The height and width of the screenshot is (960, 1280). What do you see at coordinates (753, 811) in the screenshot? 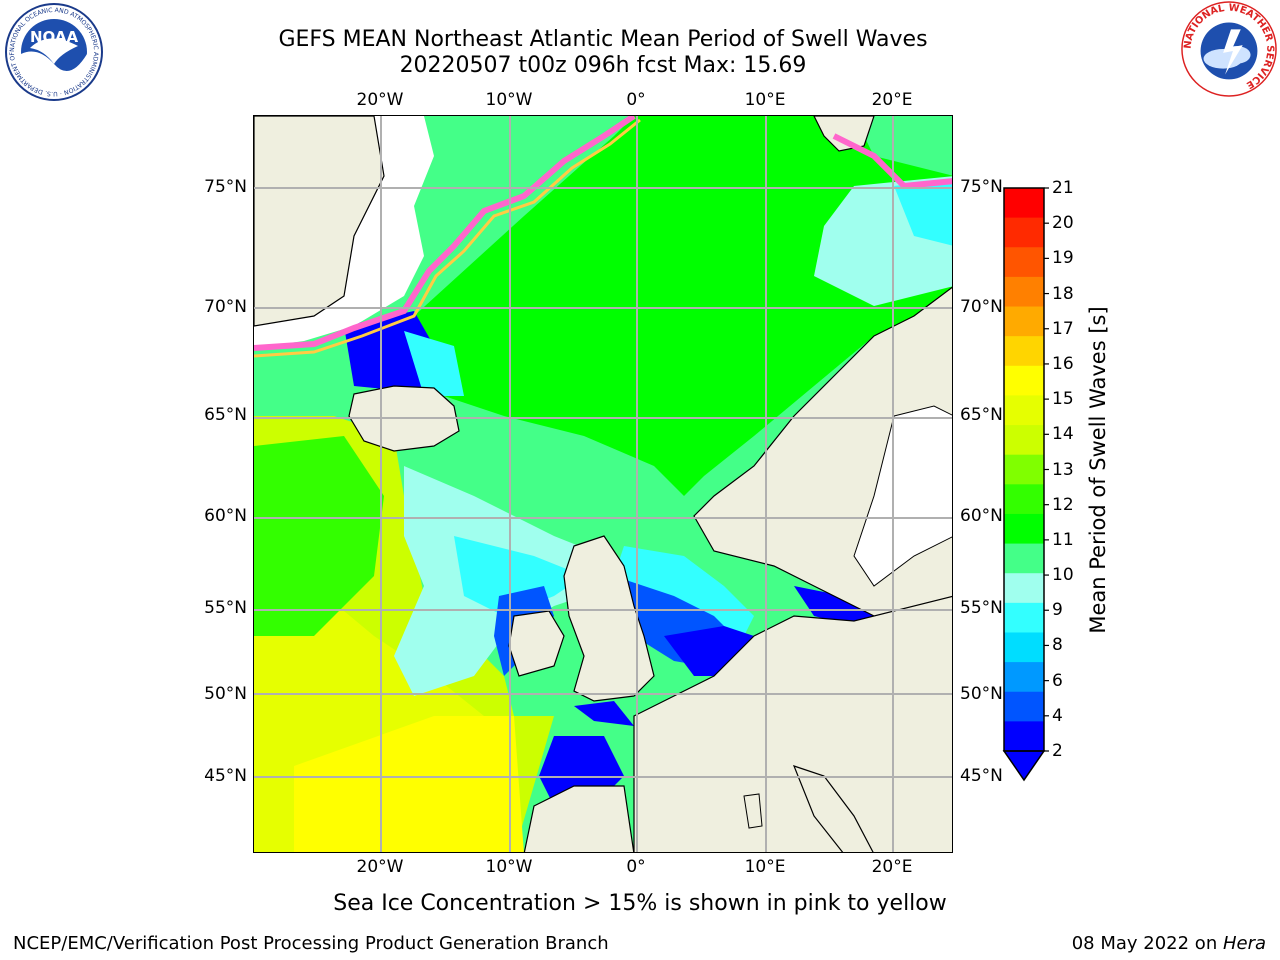
I see `sardinia-land` at bounding box center [753, 811].